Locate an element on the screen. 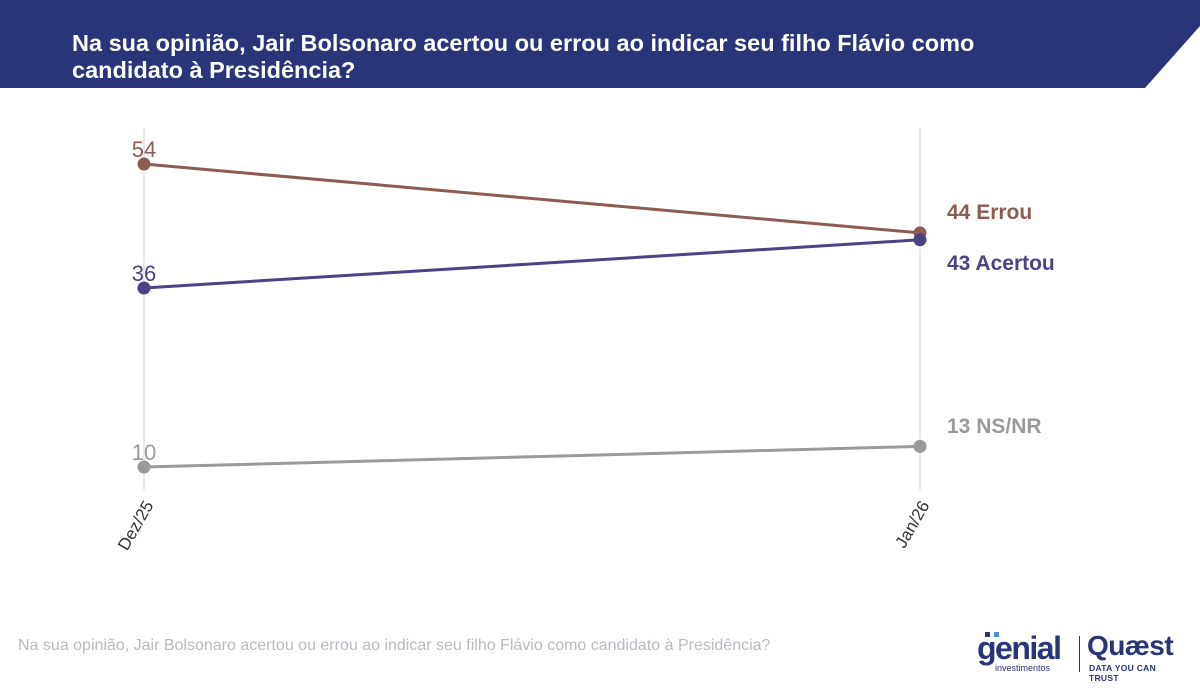 This screenshot has width=1200, height=694. genial-subtitle: investimentos is located at coordinates (1023, 668).